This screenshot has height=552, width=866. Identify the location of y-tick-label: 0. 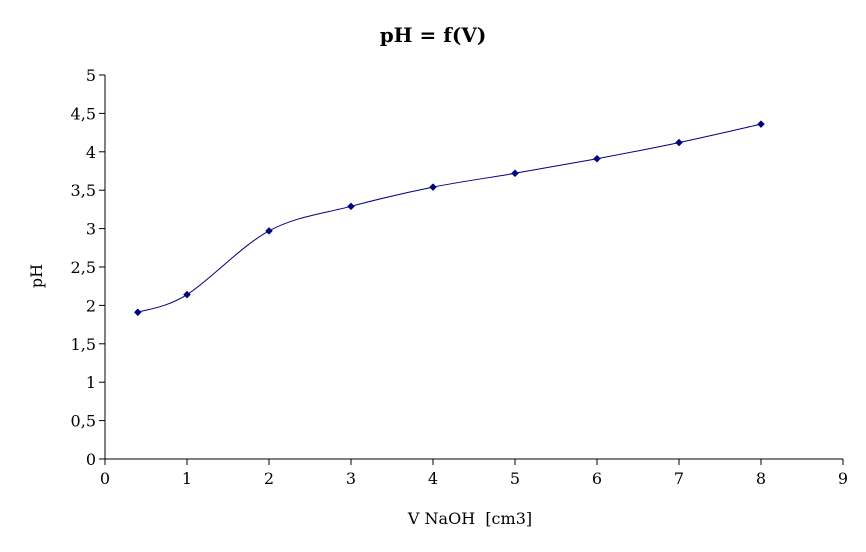
(91, 459).